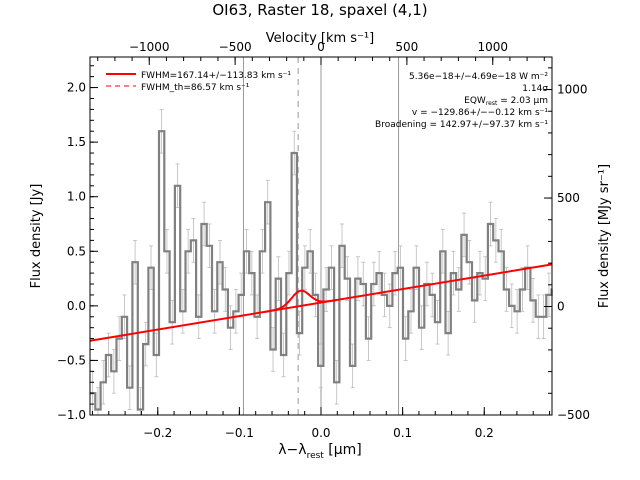 This screenshot has width=640, height=480. What do you see at coordinates (522, 101) in the screenshot?
I see `annotation-eqw-value: = 2.03 μm` at bounding box center [522, 101].